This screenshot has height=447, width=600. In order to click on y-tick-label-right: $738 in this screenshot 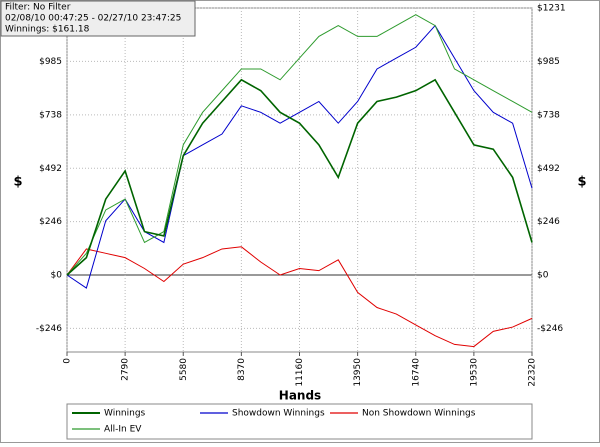, I will do `click(548, 115)`.